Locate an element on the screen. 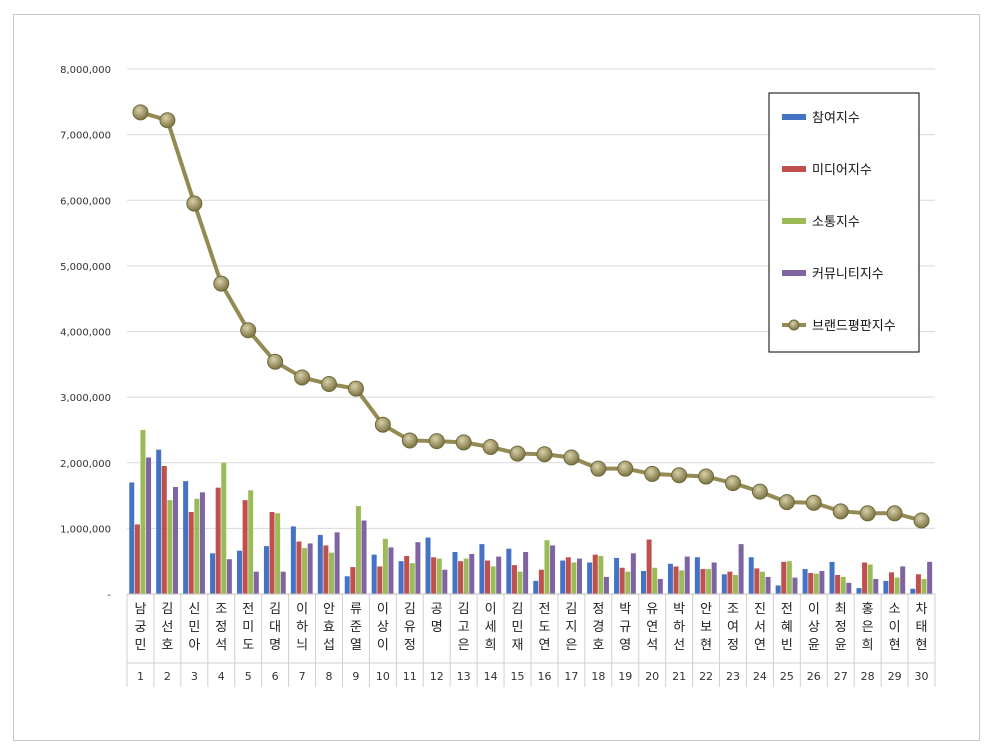  x-category-label: 준 is located at coordinates (356, 627).